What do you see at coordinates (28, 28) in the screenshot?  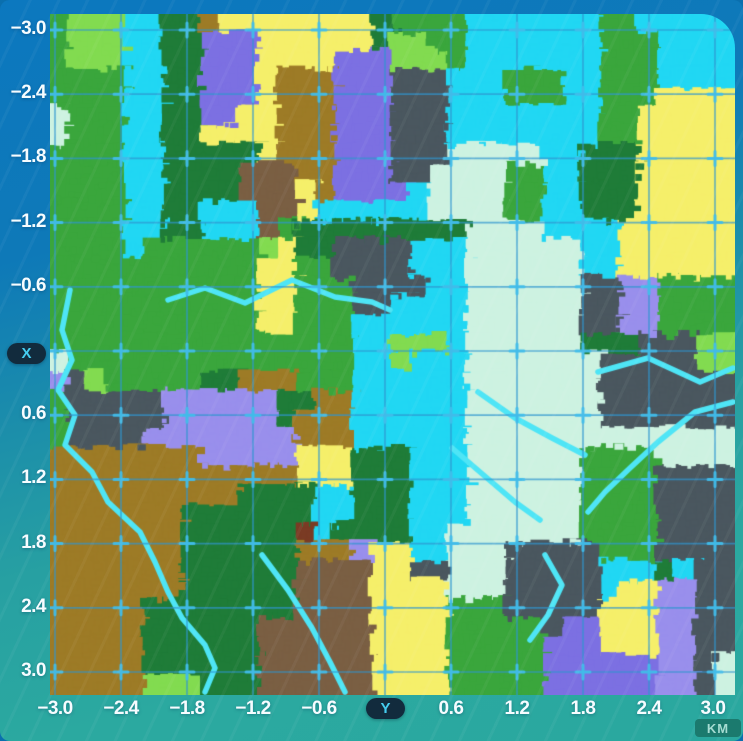 I see `x-axis-tick-label: −3.0` at bounding box center [28, 28].